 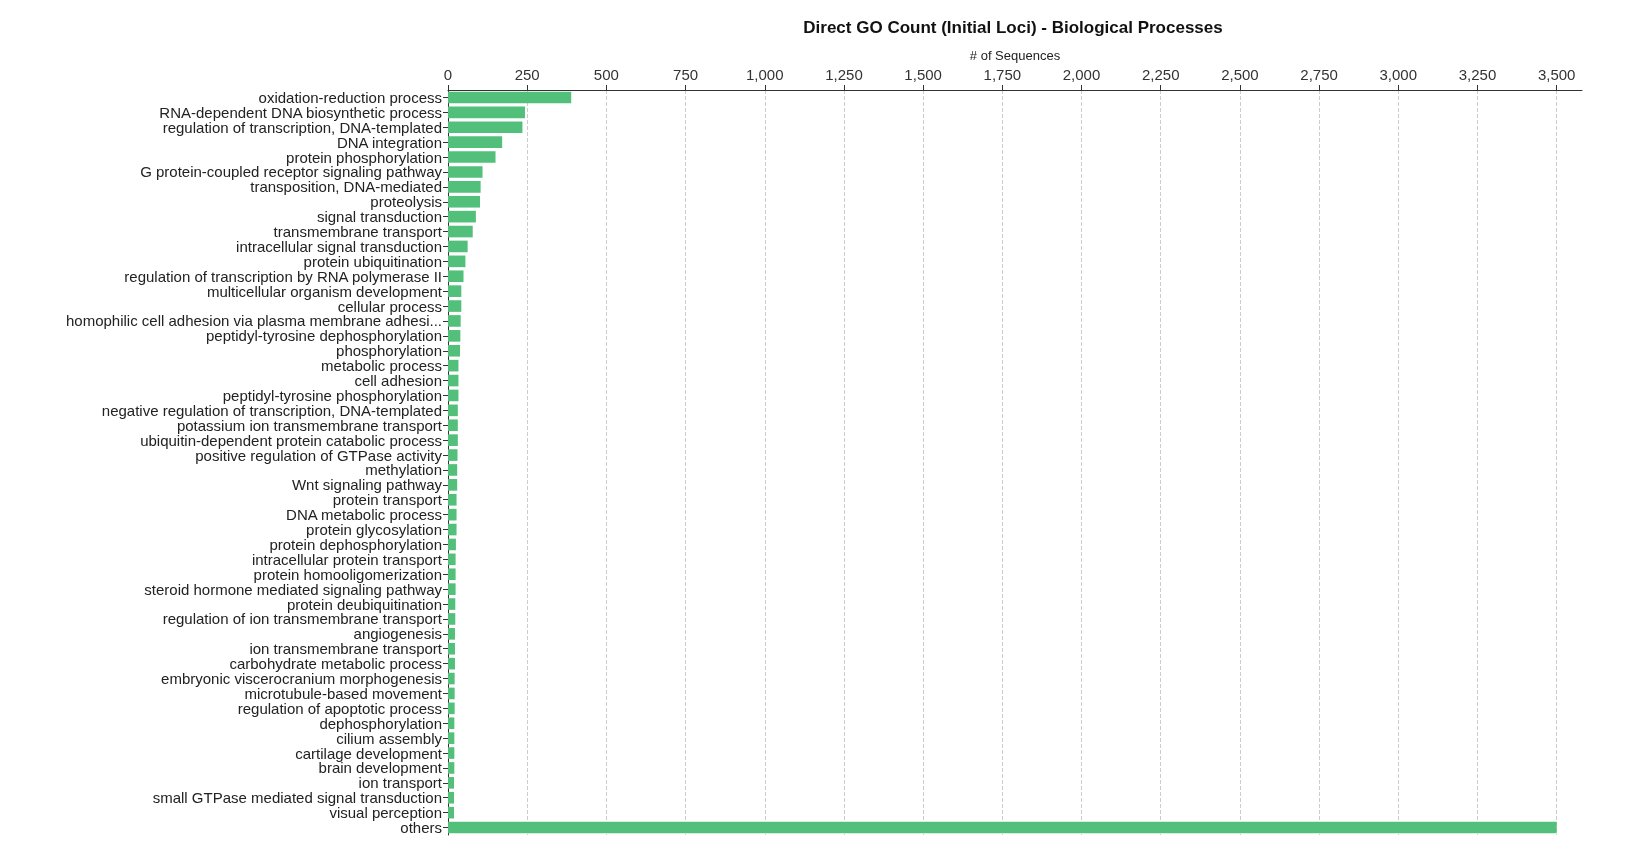 What do you see at coordinates (686, 74) in the screenshot?
I see `x-tick-label: 750` at bounding box center [686, 74].